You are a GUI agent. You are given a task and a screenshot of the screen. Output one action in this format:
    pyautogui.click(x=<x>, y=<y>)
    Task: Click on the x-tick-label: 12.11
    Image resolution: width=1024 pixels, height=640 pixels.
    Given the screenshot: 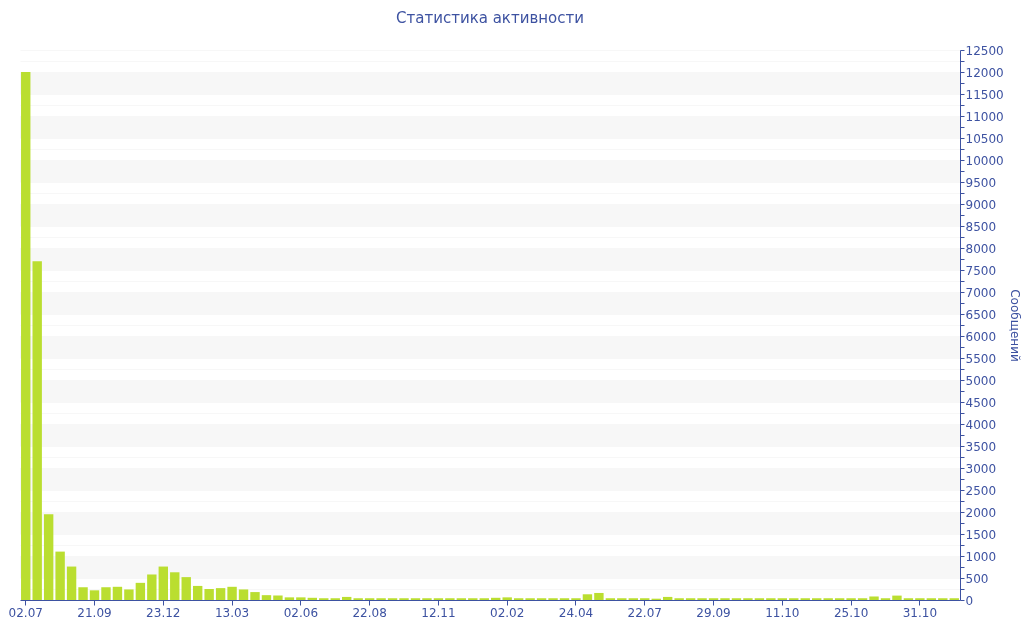 What is the action you would take?
    pyautogui.click(x=438, y=612)
    